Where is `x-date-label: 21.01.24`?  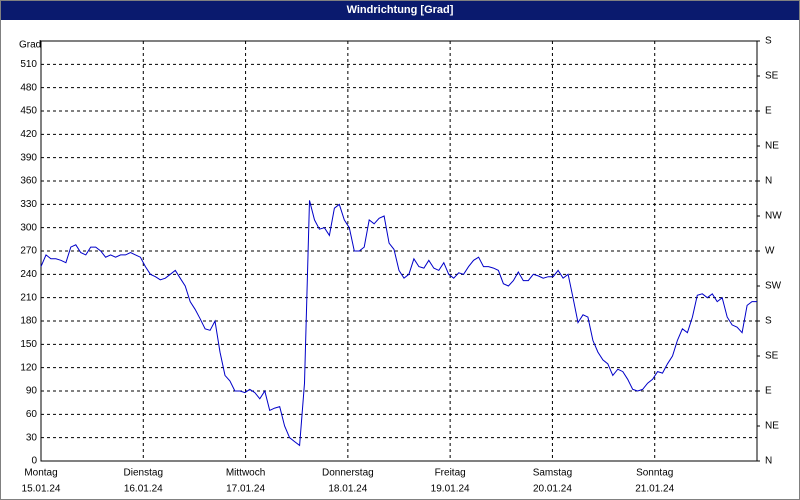 x-date-label: 21.01.24 is located at coordinates (654, 489).